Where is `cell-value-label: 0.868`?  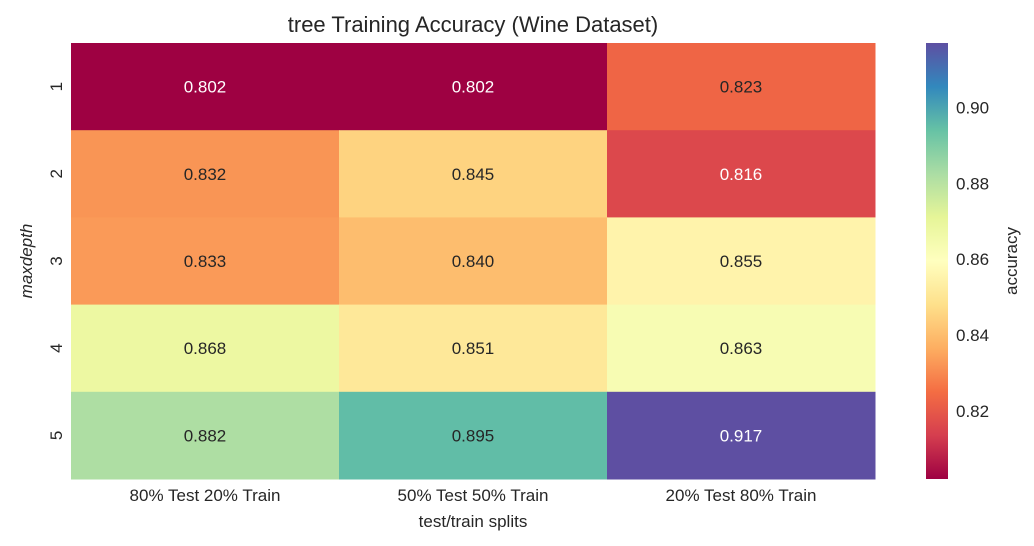
cell-value-label: 0.868 is located at coordinates (205, 348).